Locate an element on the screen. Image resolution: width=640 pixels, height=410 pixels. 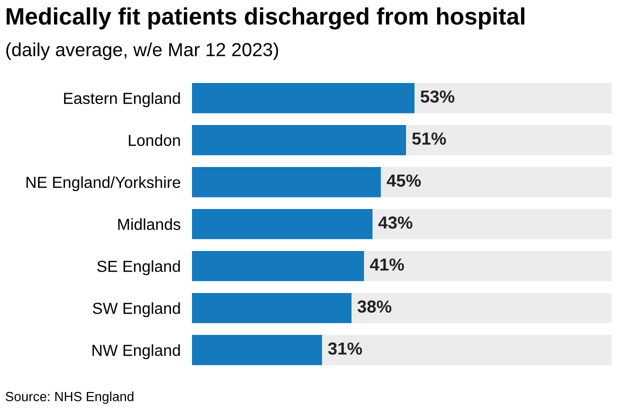
data-label: 51% is located at coordinates (429, 138).